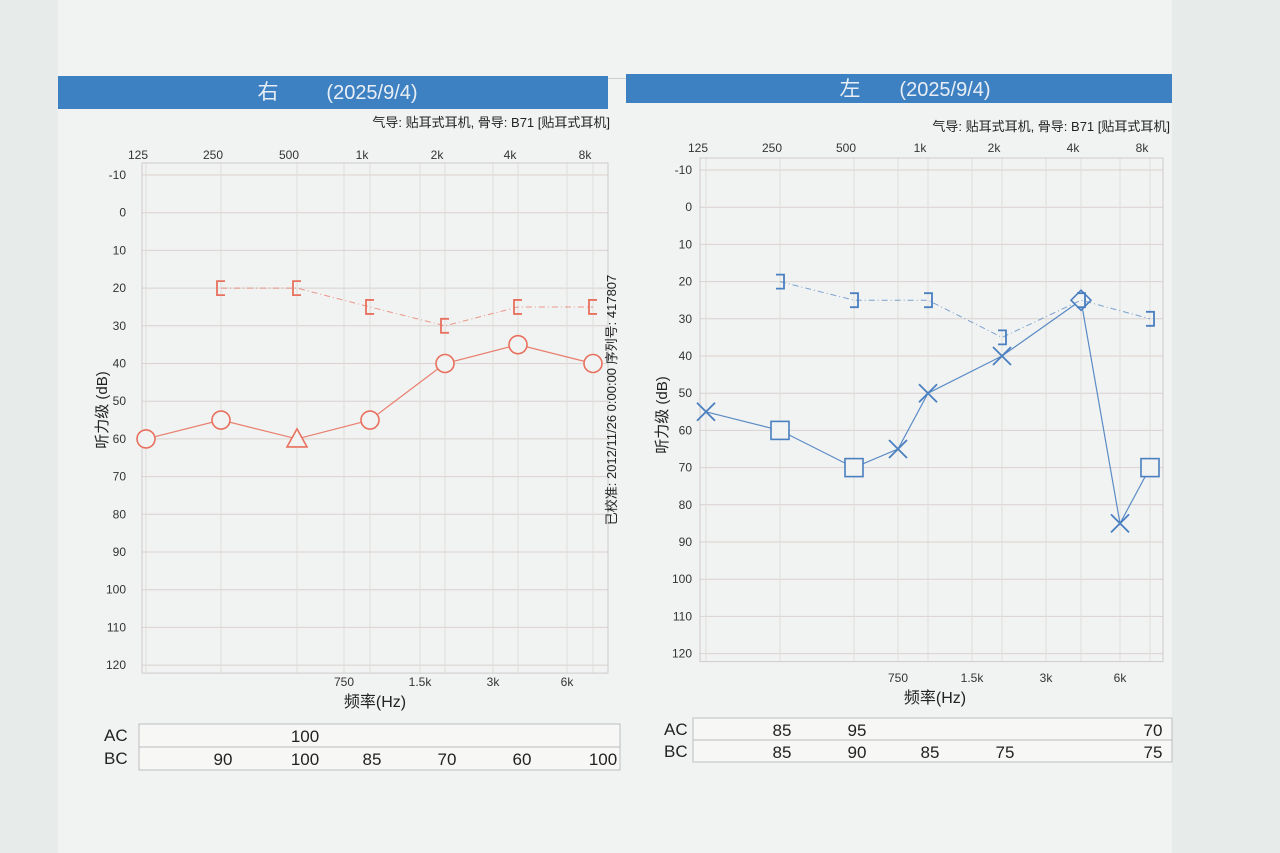 The height and width of the screenshot is (853, 1280). What do you see at coordinates (686, 319) in the screenshot?
I see `y-tick-label: 30` at bounding box center [686, 319].